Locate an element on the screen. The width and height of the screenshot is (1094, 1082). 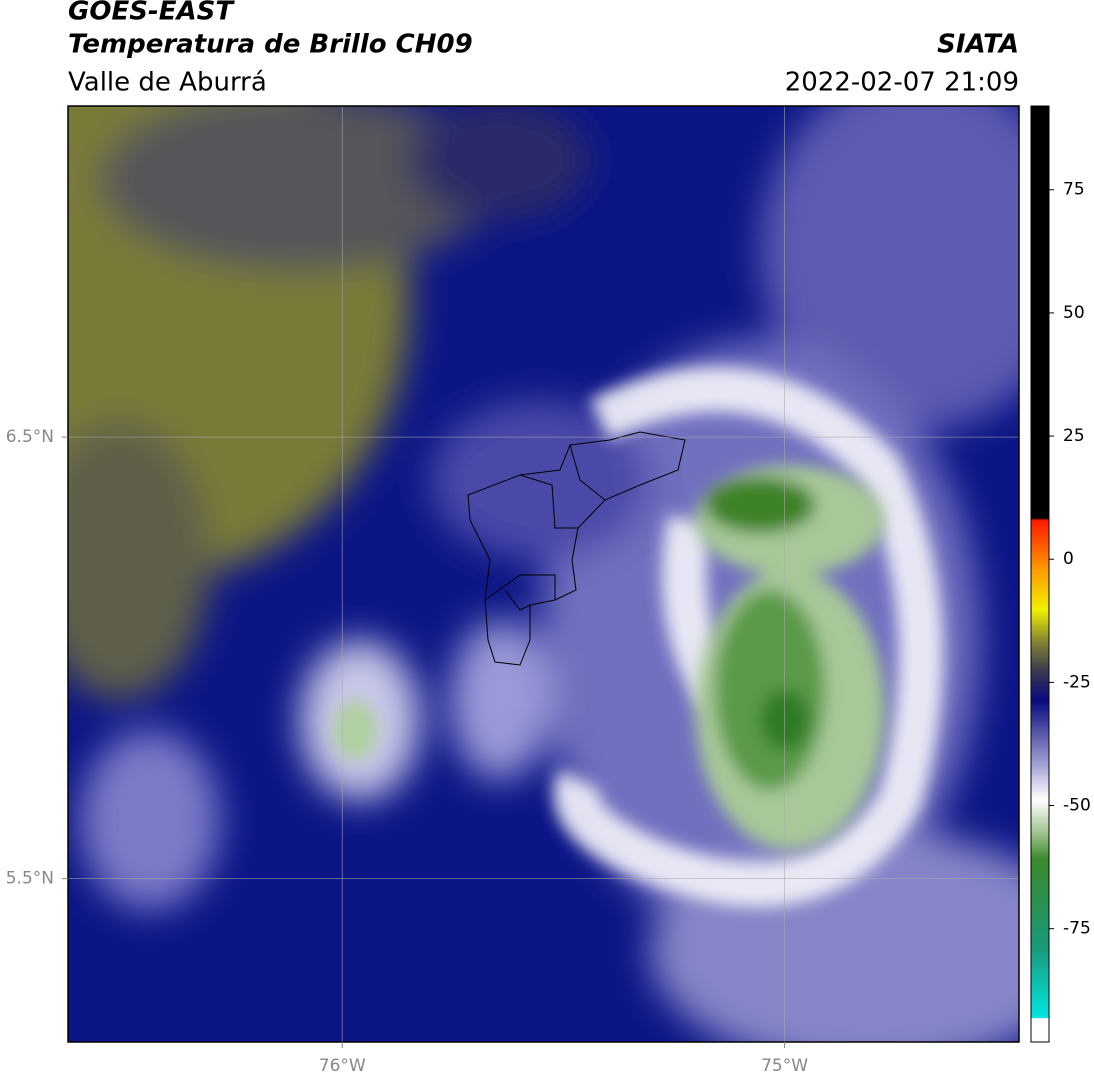
colorbar-tick-label: 75 is located at coordinates (1074, 190).